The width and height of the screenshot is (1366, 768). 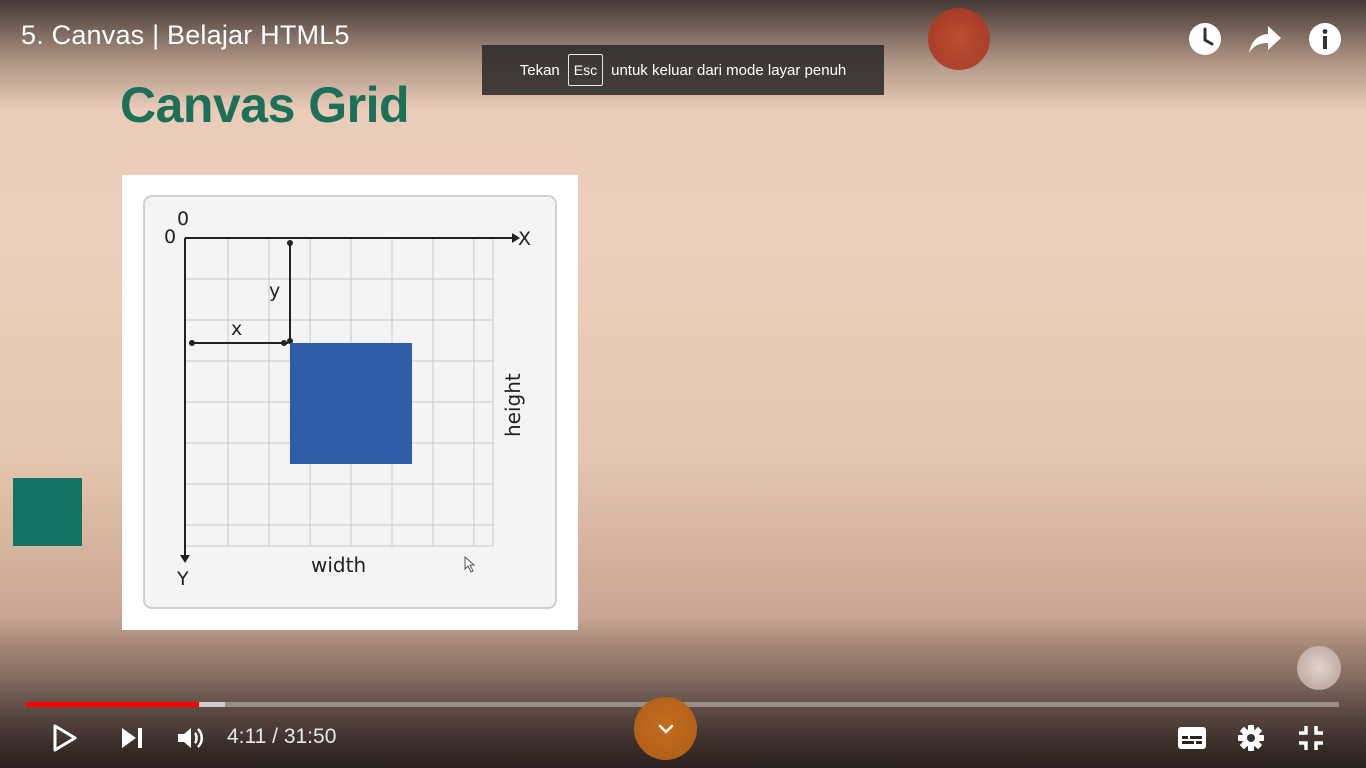 I want to click on volume-button, so click(x=190, y=738).